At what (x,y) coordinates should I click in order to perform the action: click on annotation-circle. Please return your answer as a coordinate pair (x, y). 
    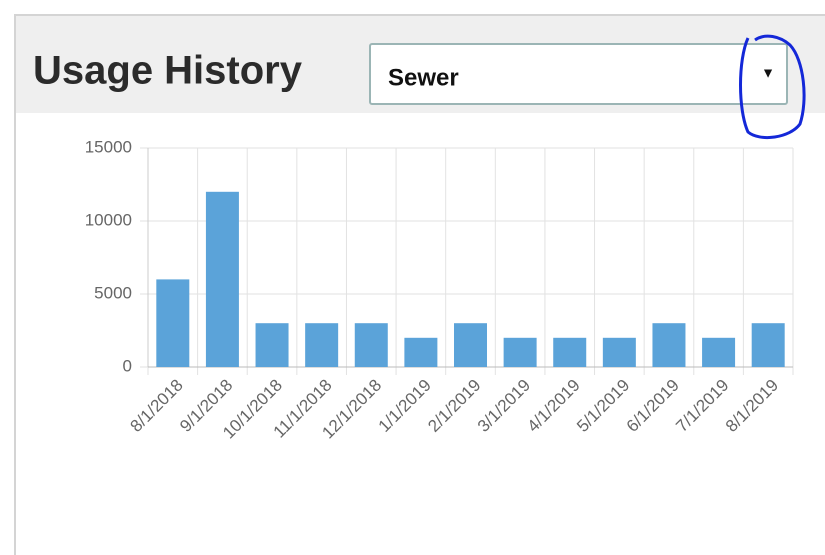
    Looking at the image, I should click on (772, 87).